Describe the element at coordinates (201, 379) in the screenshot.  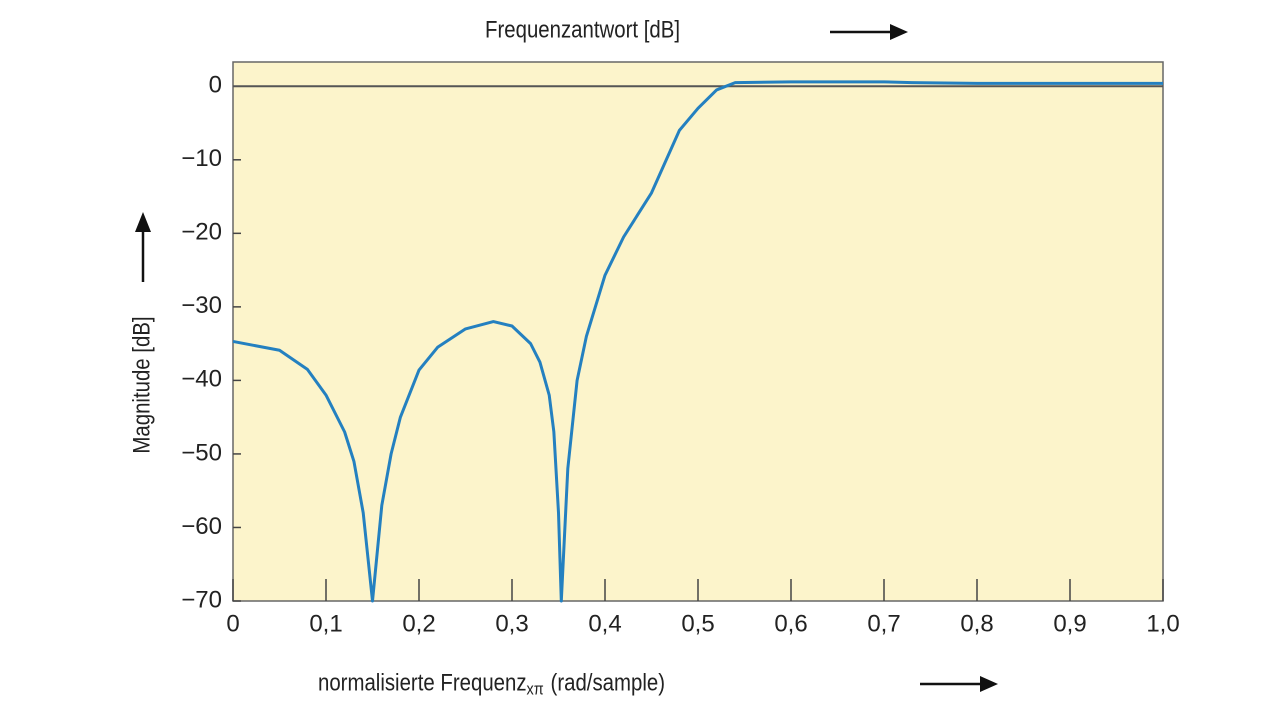
I see `y-tick-label: −40` at that location.